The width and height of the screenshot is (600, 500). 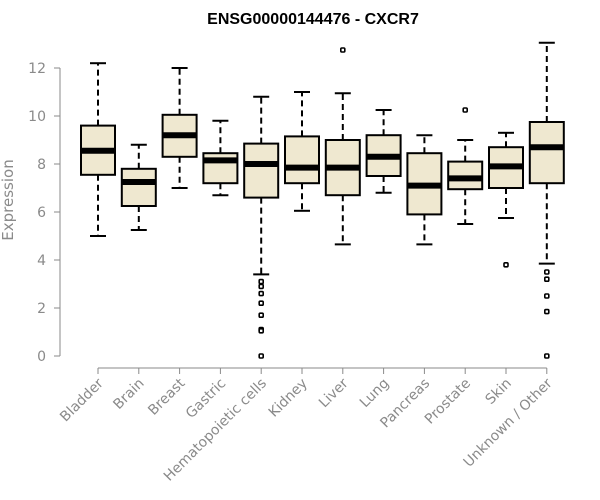 What do you see at coordinates (498, 392) in the screenshot?
I see `x-tick-label: Skin` at bounding box center [498, 392].